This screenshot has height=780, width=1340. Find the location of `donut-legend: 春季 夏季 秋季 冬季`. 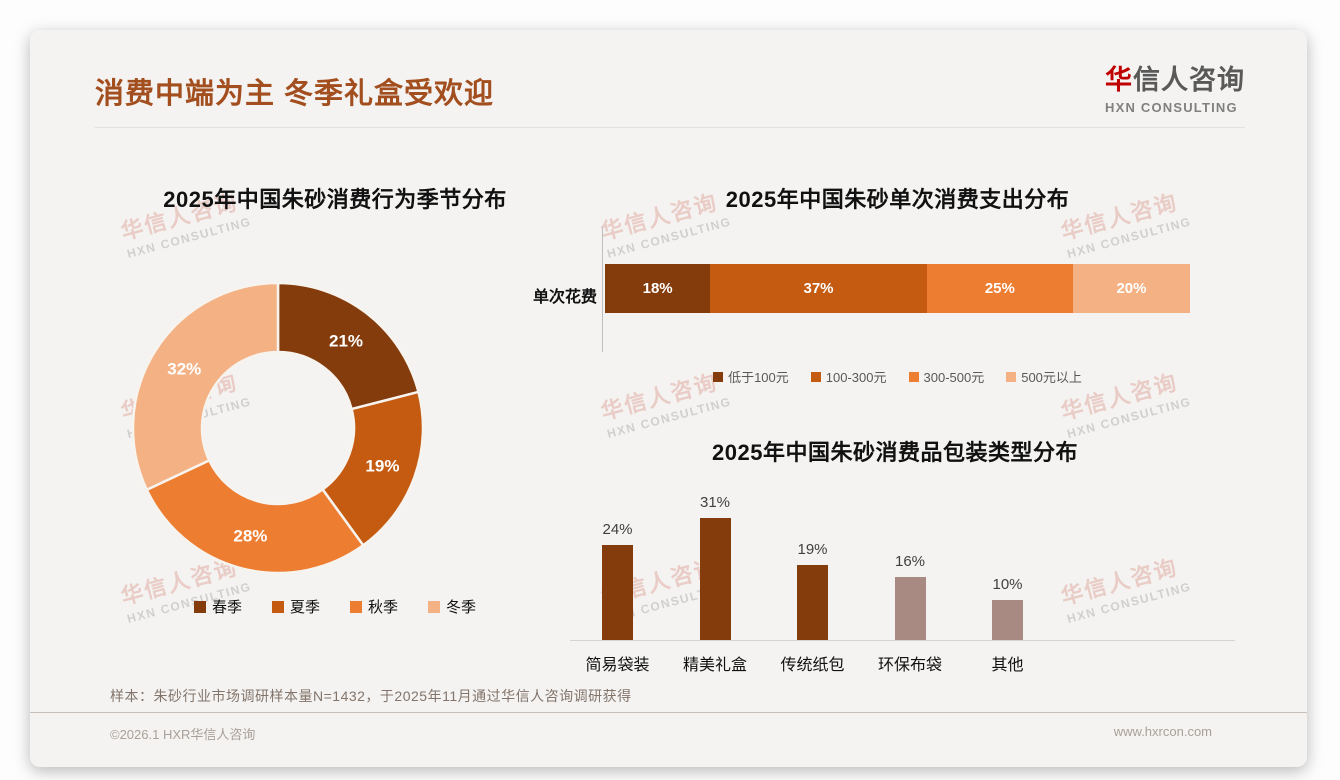

donut-legend: 春季 夏季 秋季 冬季 is located at coordinates (335, 606).